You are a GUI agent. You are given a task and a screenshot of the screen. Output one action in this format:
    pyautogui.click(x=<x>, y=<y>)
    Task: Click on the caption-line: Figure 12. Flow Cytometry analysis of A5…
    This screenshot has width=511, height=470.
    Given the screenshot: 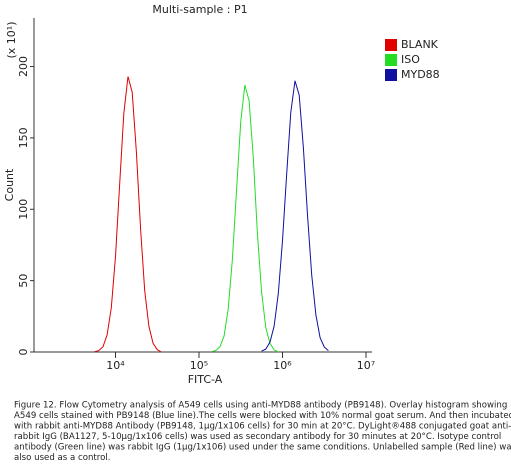 What is the action you would take?
    pyautogui.click(x=260, y=406)
    